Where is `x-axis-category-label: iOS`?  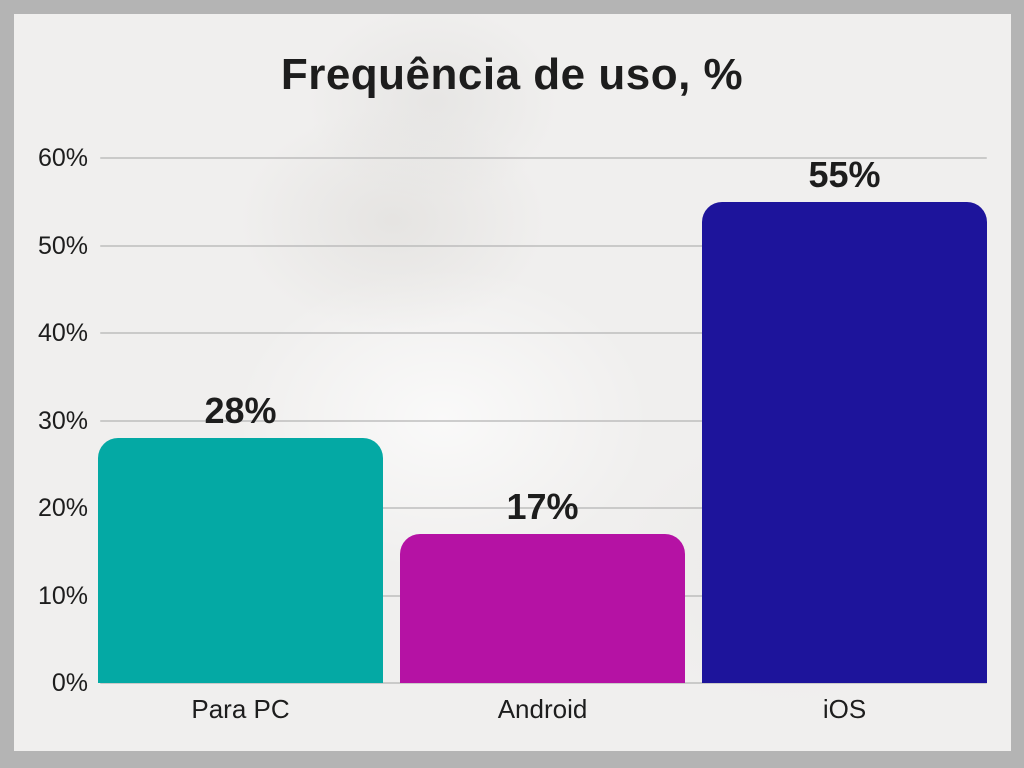
x-axis-category-label: iOS is located at coordinates (844, 709).